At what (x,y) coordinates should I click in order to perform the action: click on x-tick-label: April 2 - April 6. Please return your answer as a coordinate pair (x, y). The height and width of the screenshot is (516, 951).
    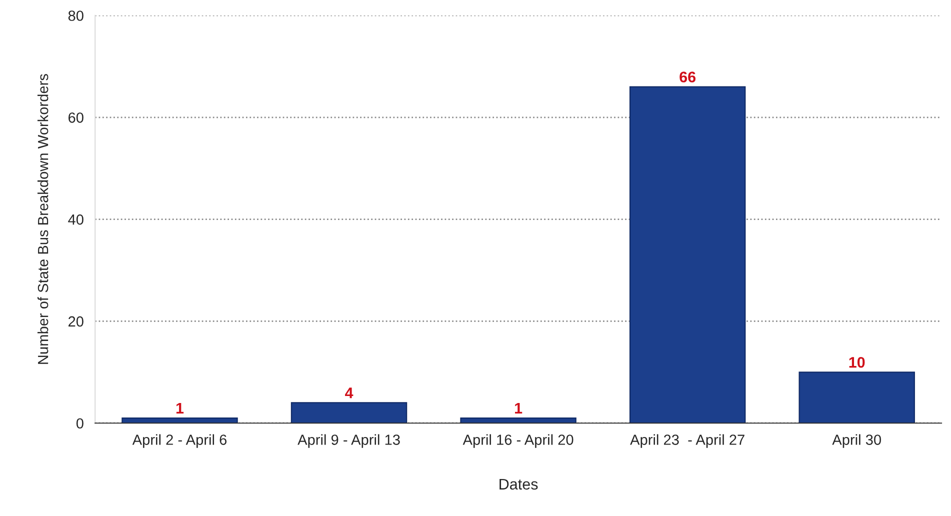
    Looking at the image, I should click on (179, 441).